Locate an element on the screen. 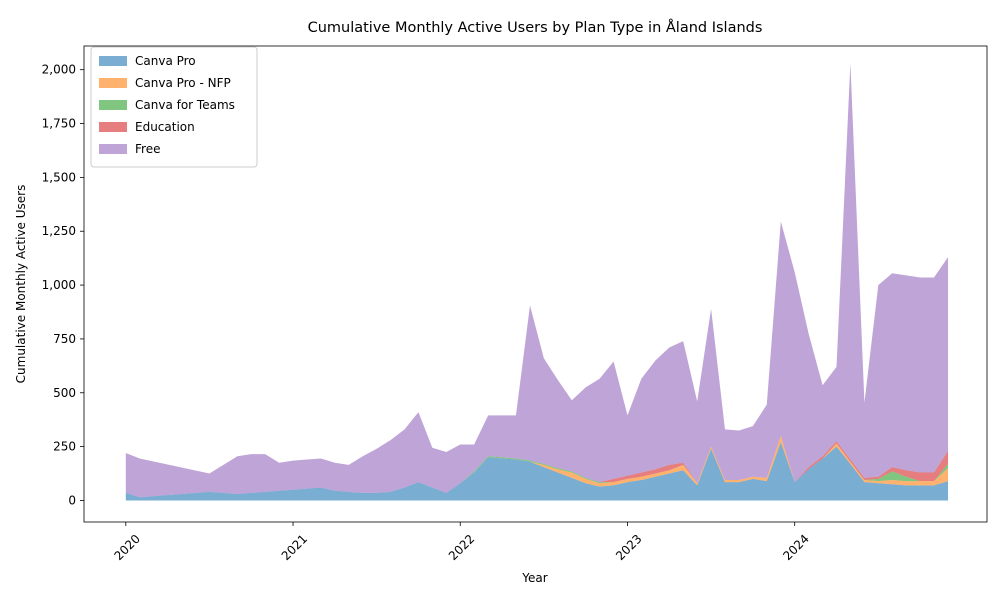 Image resolution: width=1000 pixels, height=600 pixels. legend-label-free: Free is located at coordinates (147, 149).